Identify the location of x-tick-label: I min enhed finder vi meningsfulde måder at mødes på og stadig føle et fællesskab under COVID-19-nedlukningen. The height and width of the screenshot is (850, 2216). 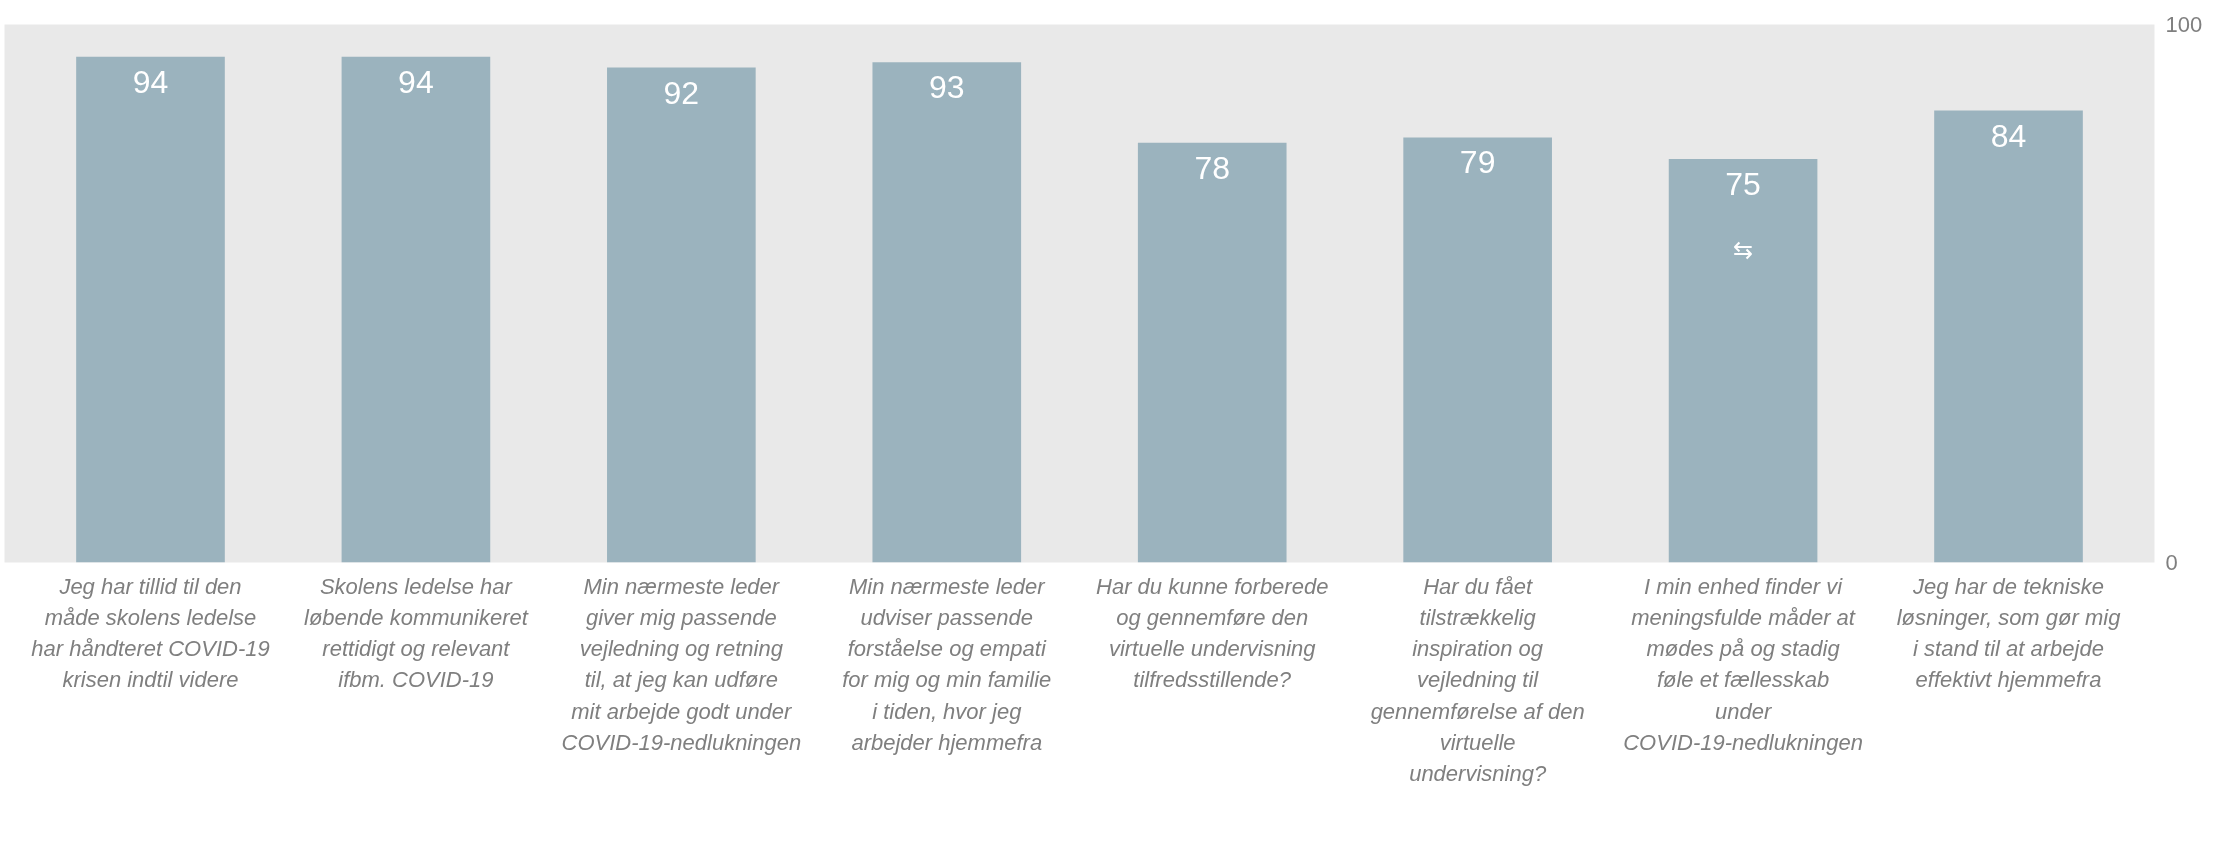
(1743, 664).